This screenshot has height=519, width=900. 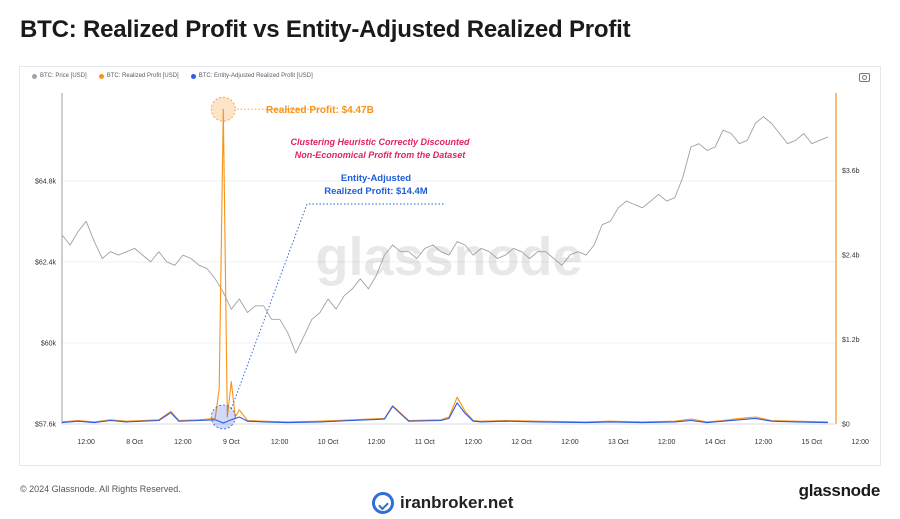 I want to click on x-tick-label: 13 Oct, so click(x=618, y=442).